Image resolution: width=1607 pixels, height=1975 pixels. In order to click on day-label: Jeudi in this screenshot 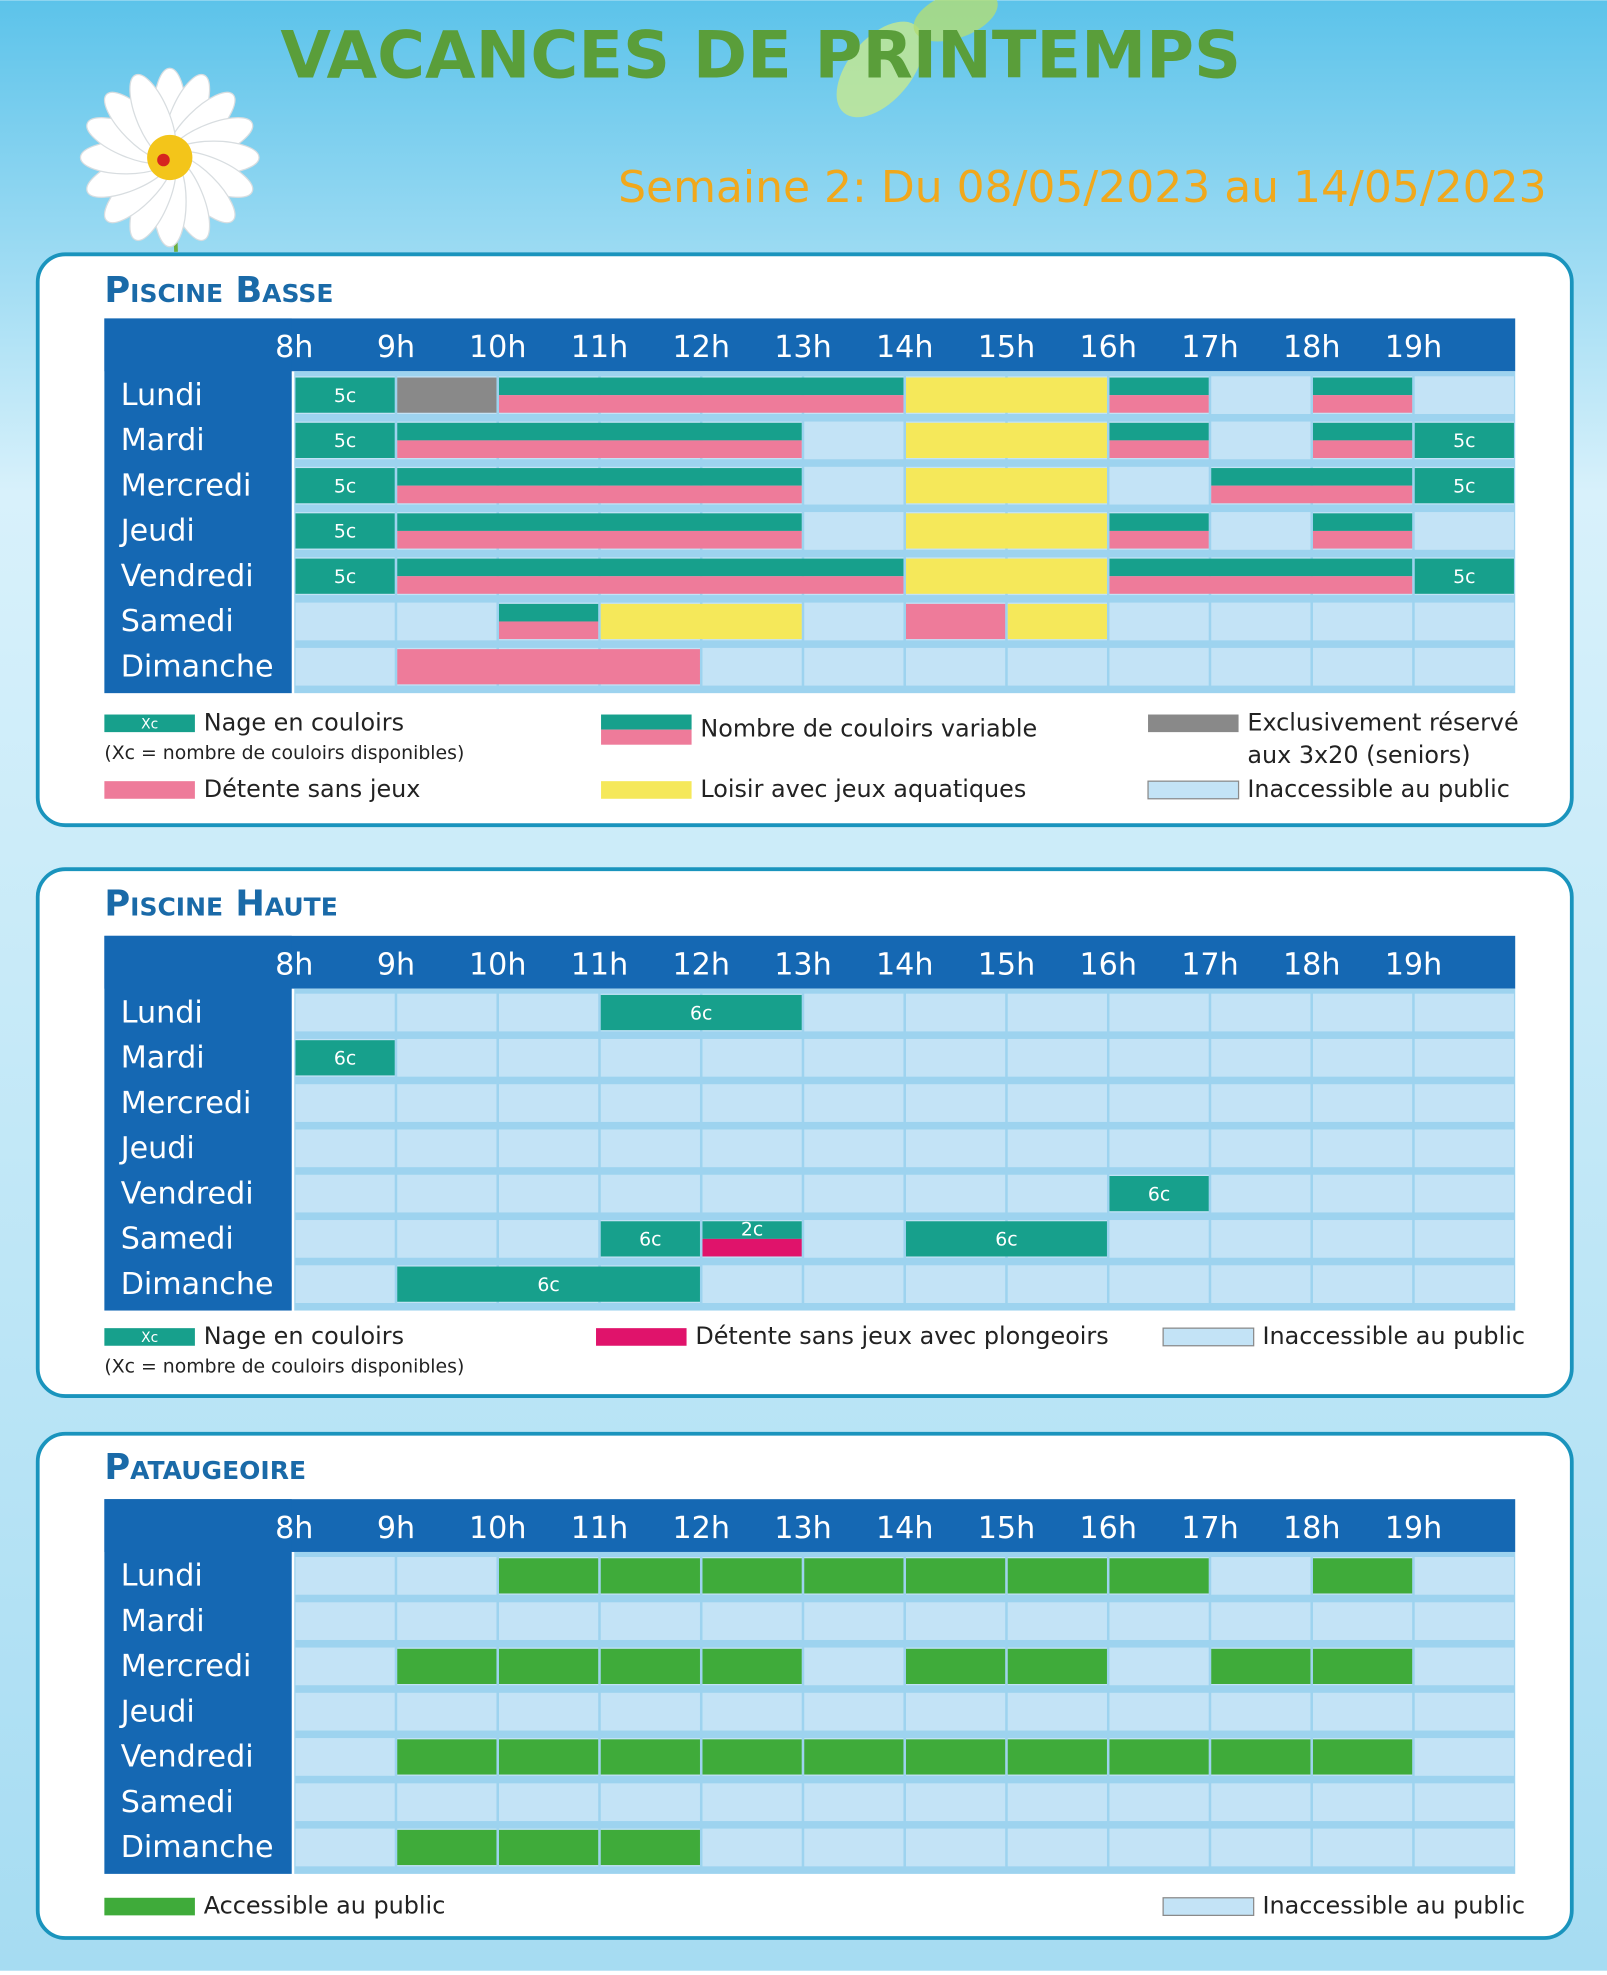, I will do `click(157, 1148)`.